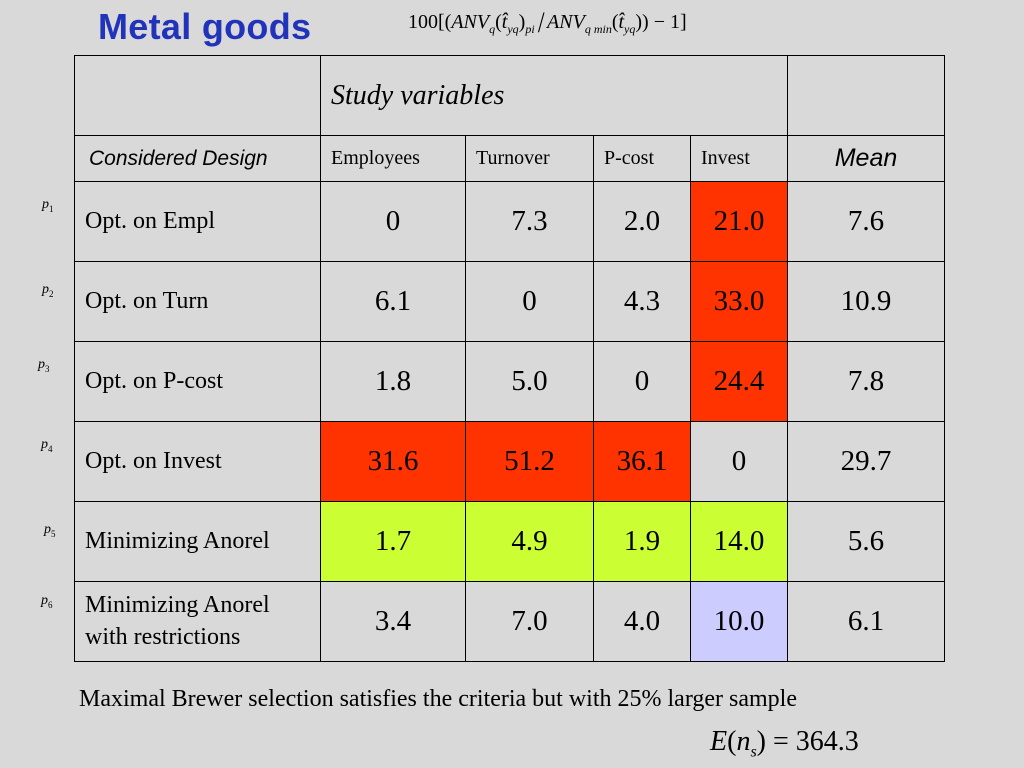 Image resolution: width=1024 pixels, height=768 pixels. What do you see at coordinates (44, 365) in the screenshot?
I see `p3-label: p3` at bounding box center [44, 365].